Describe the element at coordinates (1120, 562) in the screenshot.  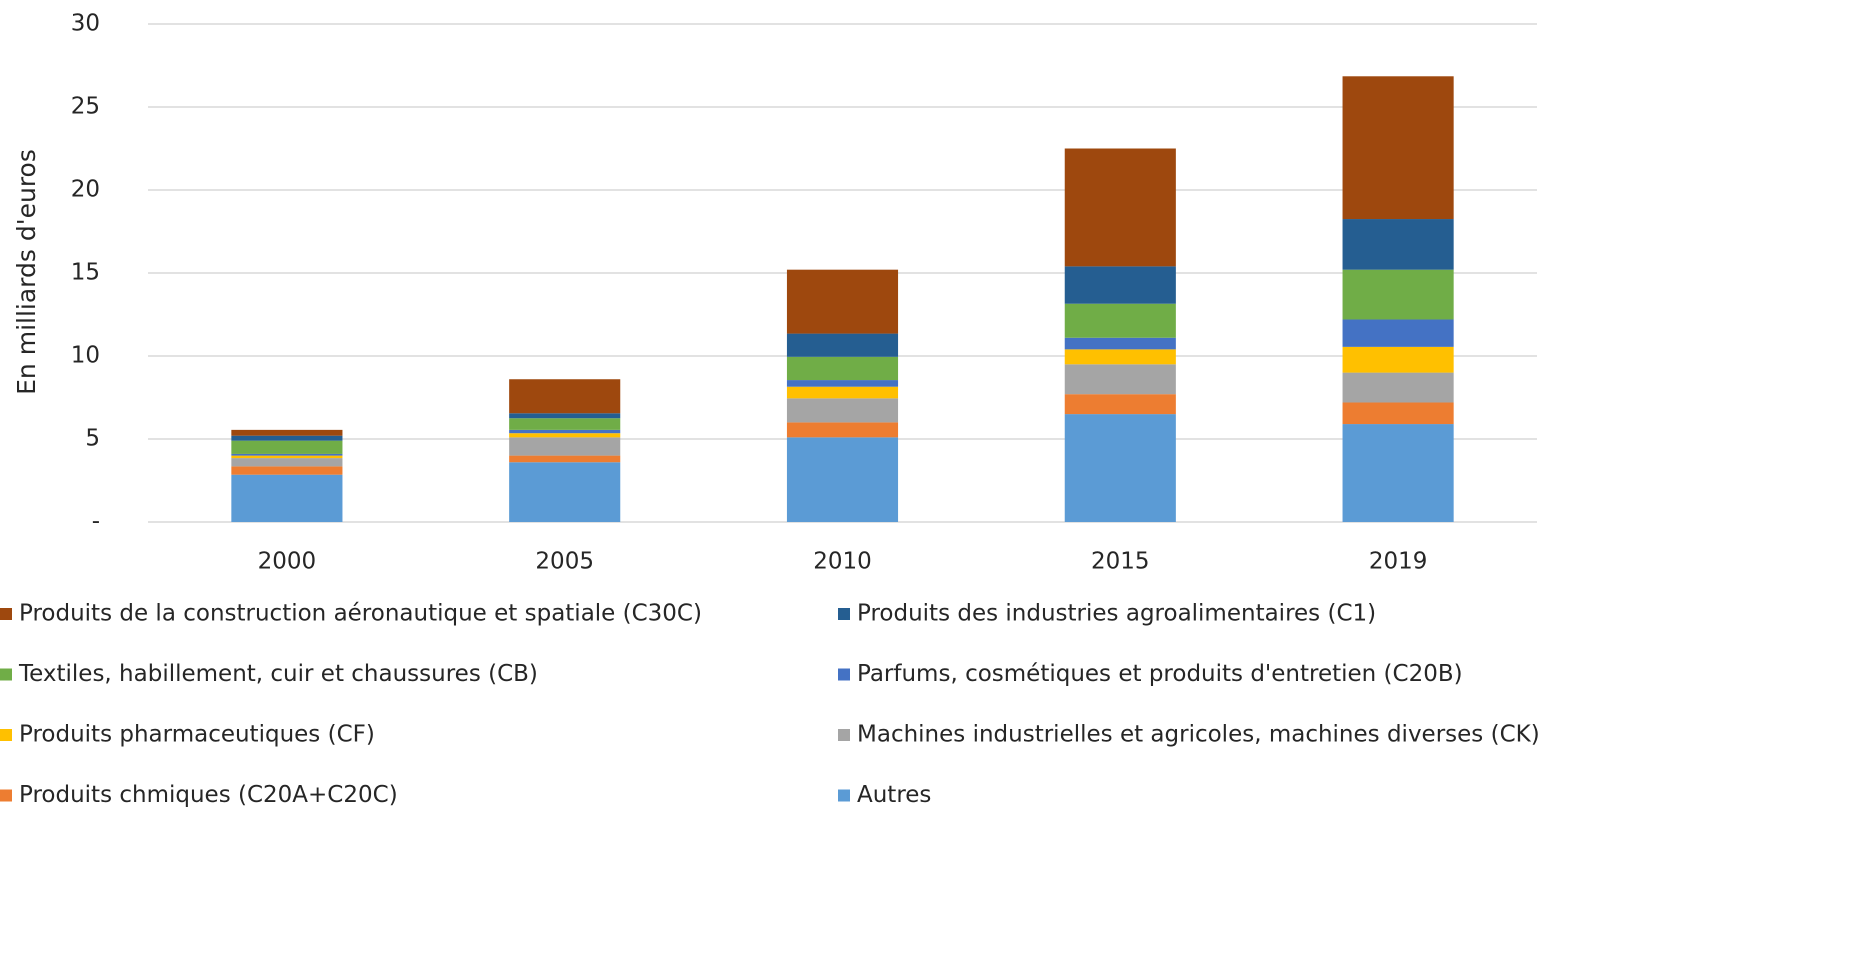
I see `x-tick-label: 2015` at that location.